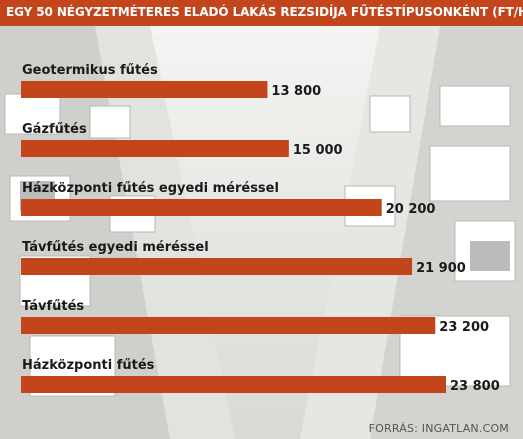 This screenshot has width=523, height=439. What do you see at coordinates (475, 386) in the screenshot?
I see `value-label: 23 800` at bounding box center [475, 386].